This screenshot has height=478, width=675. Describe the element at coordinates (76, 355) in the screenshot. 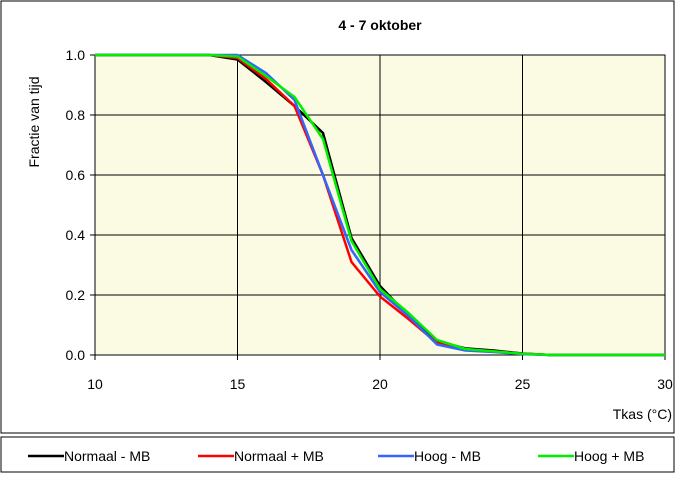

I see `y-tick-label: 0.0` at that location.